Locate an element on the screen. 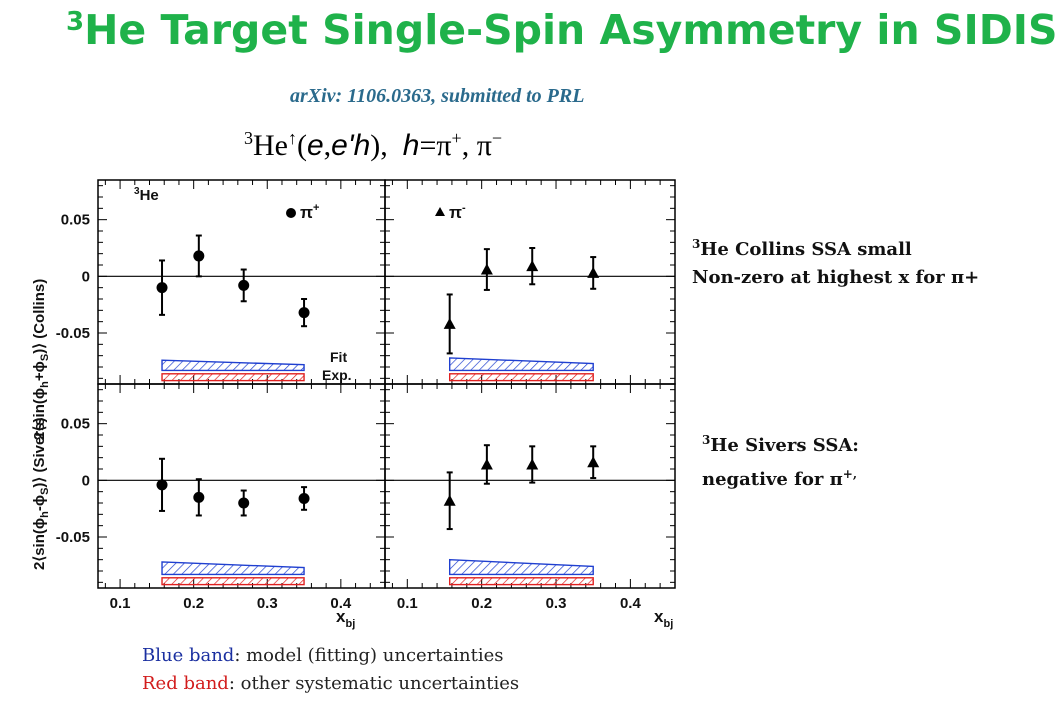 This screenshot has width=1056, height=720. legend-blue-text: : model (fitting) uncertainties is located at coordinates (369, 655).